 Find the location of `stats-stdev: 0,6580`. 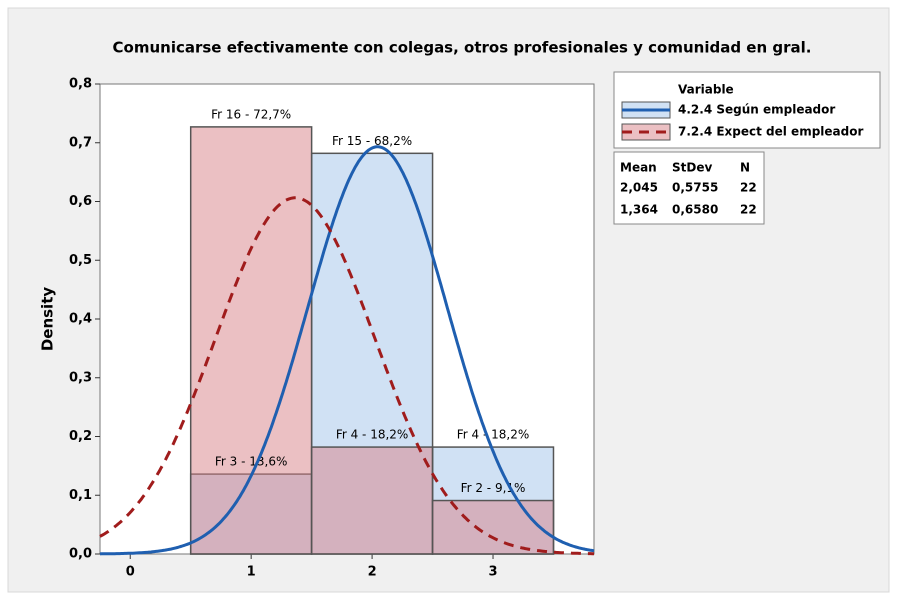

stats-stdev: 0,6580 is located at coordinates (695, 210).